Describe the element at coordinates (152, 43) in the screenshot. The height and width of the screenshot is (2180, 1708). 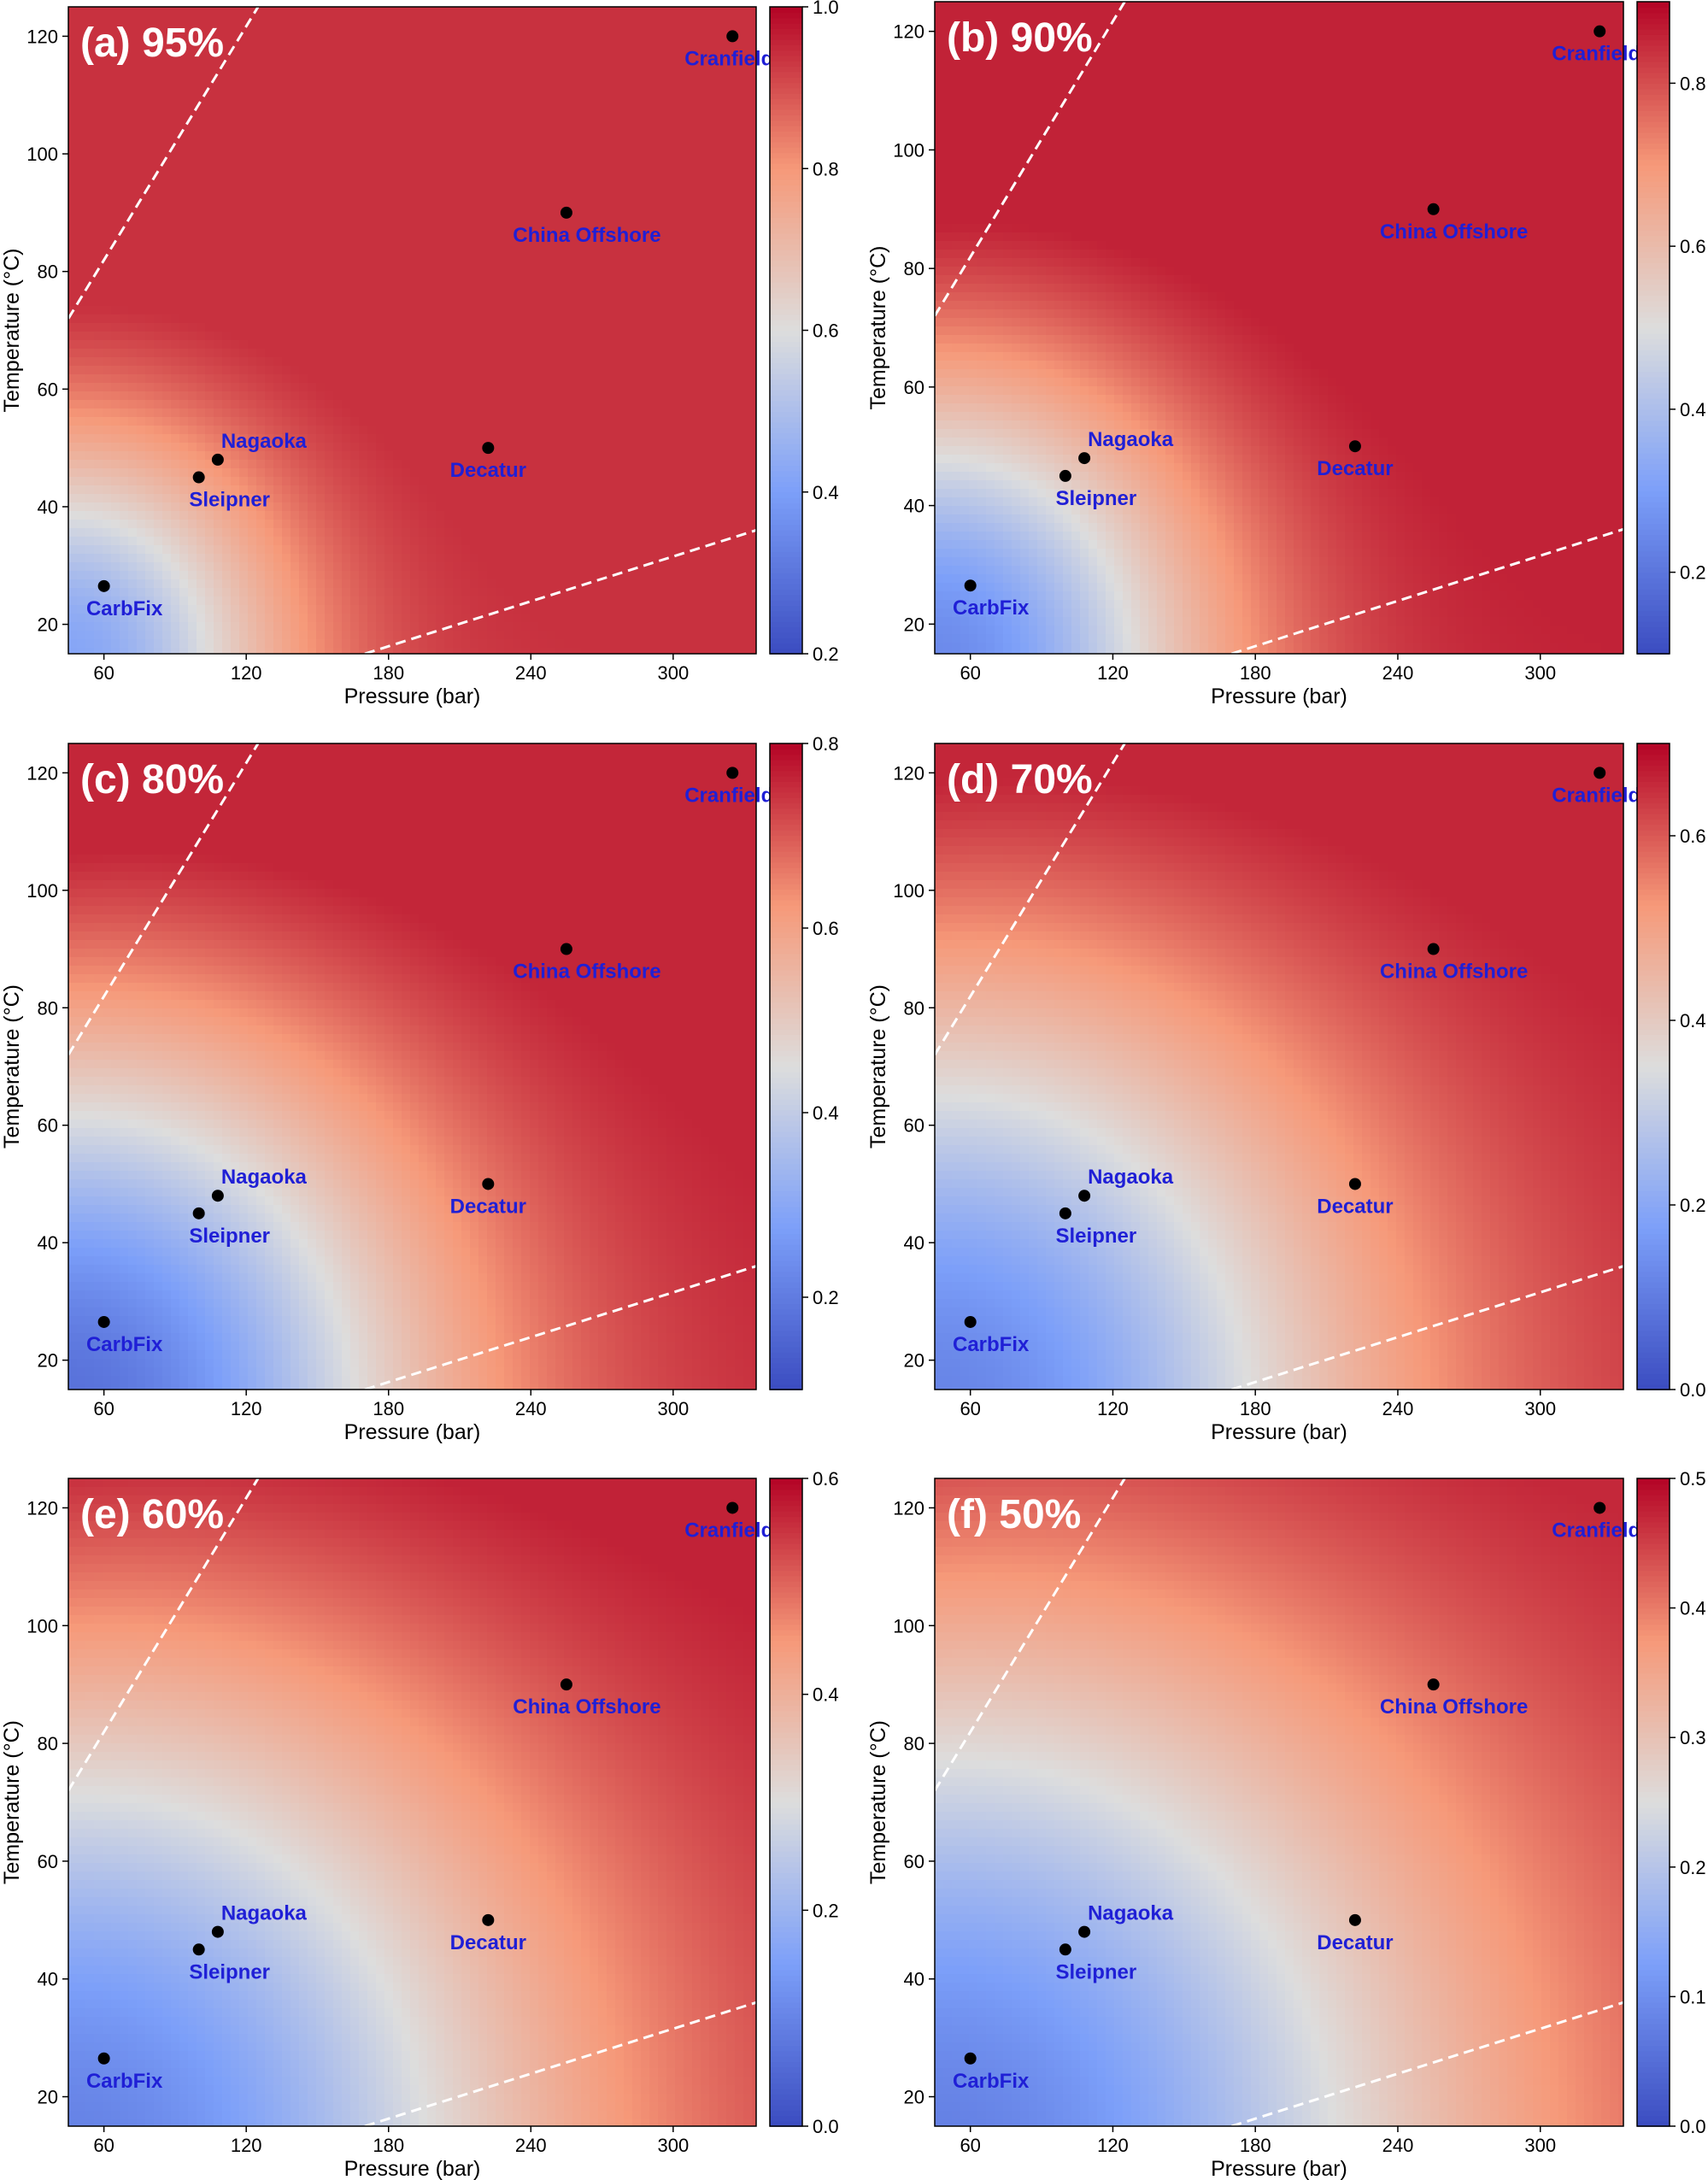
I see `panel-title: (a) 95%` at that location.